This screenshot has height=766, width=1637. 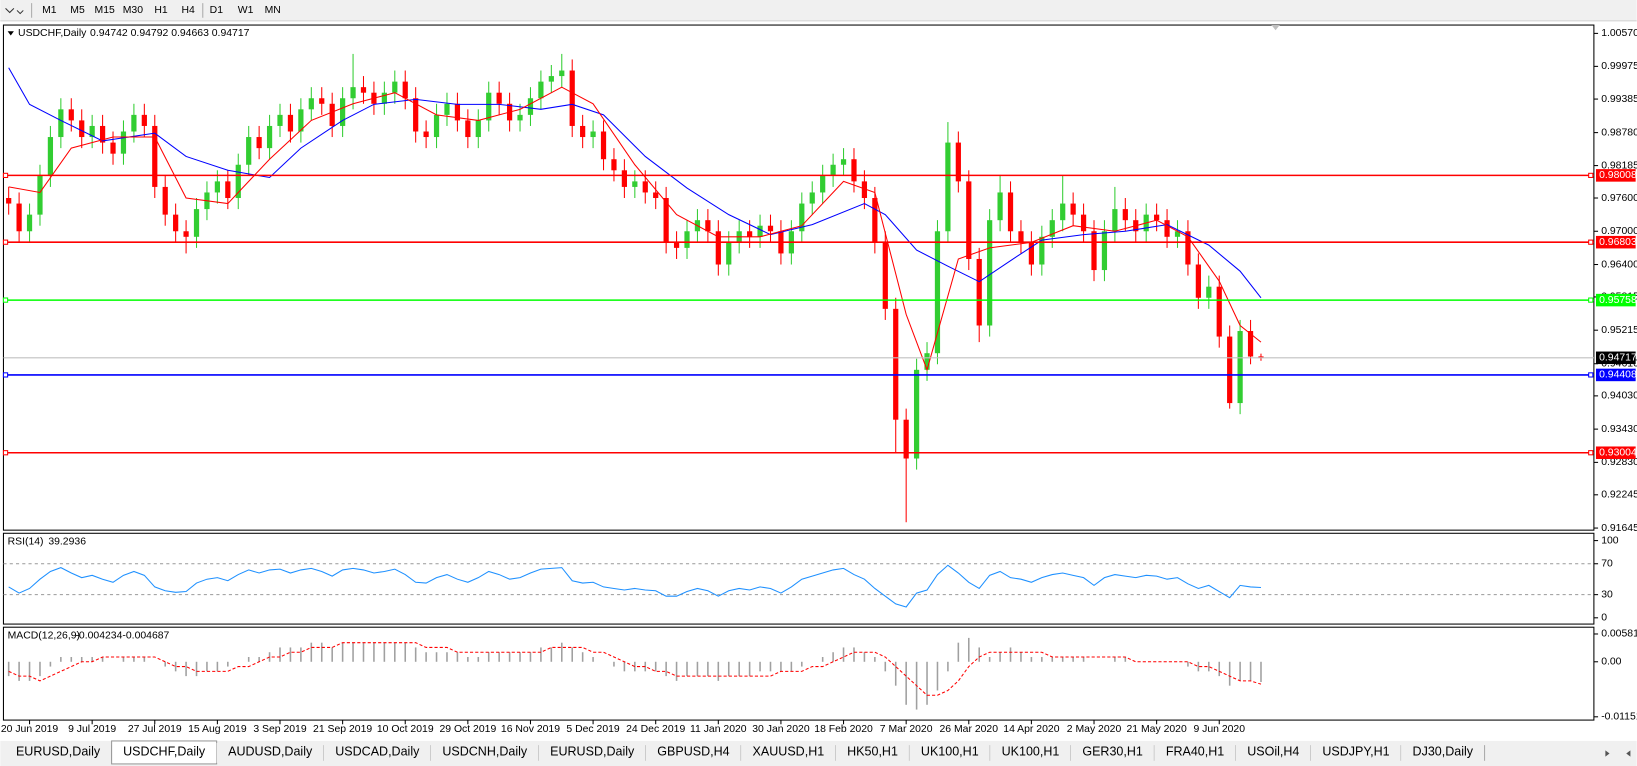 What do you see at coordinates (189, 10) in the screenshot?
I see `timeframe-button: H4` at bounding box center [189, 10].